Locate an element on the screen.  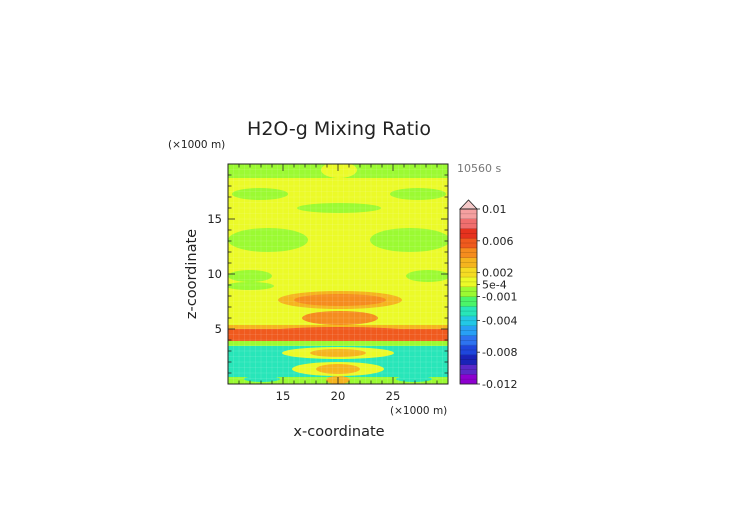
x-tick-label: 25 is located at coordinates (393, 396).